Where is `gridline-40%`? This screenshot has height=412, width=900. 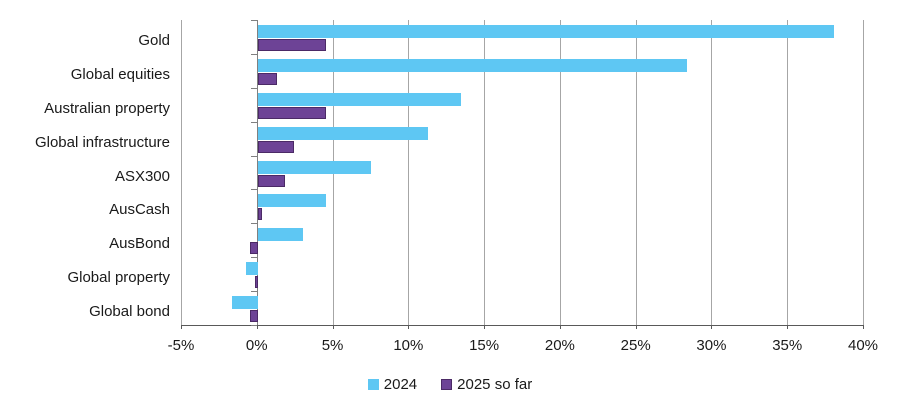 gridline-40% is located at coordinates (863, 172).